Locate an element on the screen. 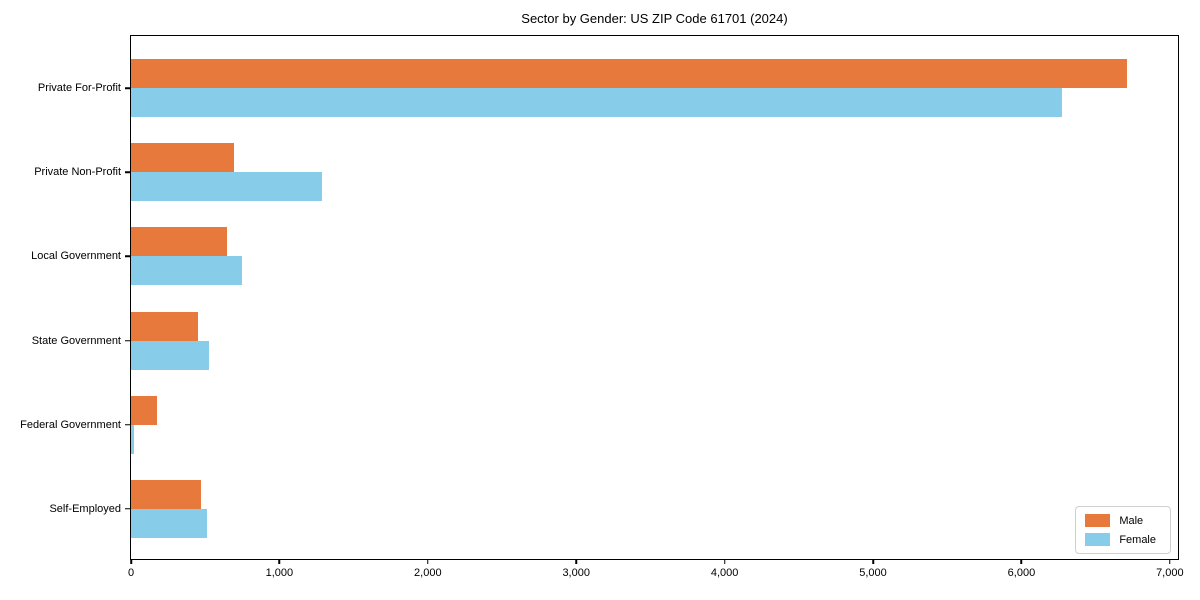 Image resolution: width=1200 pixels, height=600 pixels. y-tick-label: State Government is located at coordinates (76, 340).